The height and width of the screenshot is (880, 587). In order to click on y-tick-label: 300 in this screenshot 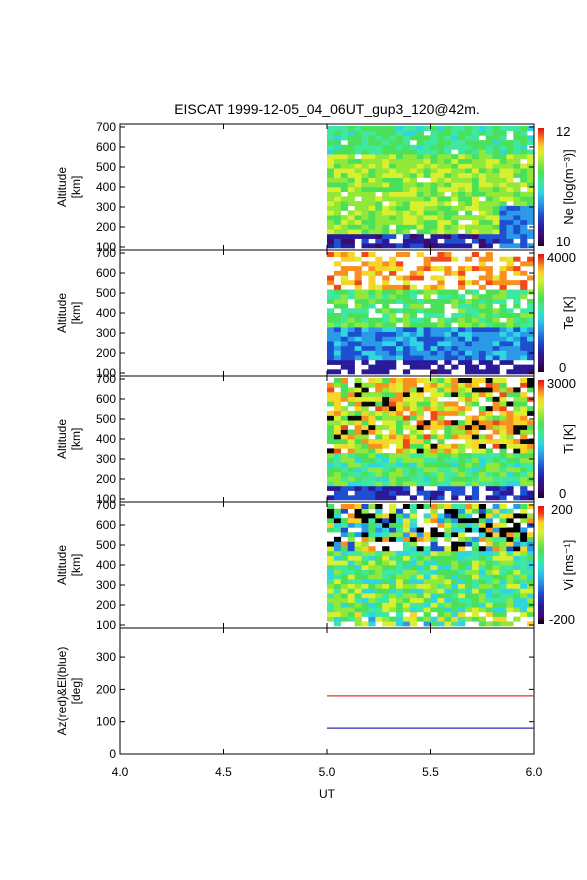, I will do `click(106, 585)`.